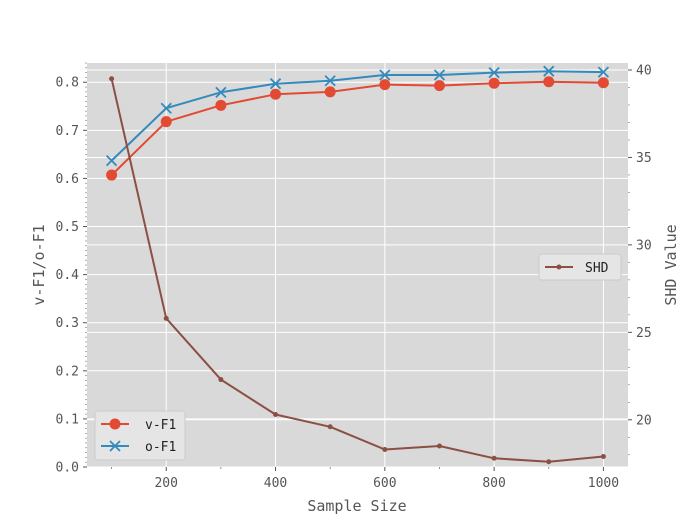 Image resolution: width=700 pixels, height=525 pixels. I want to click on x-tick-label: 200, so click(165, 483).